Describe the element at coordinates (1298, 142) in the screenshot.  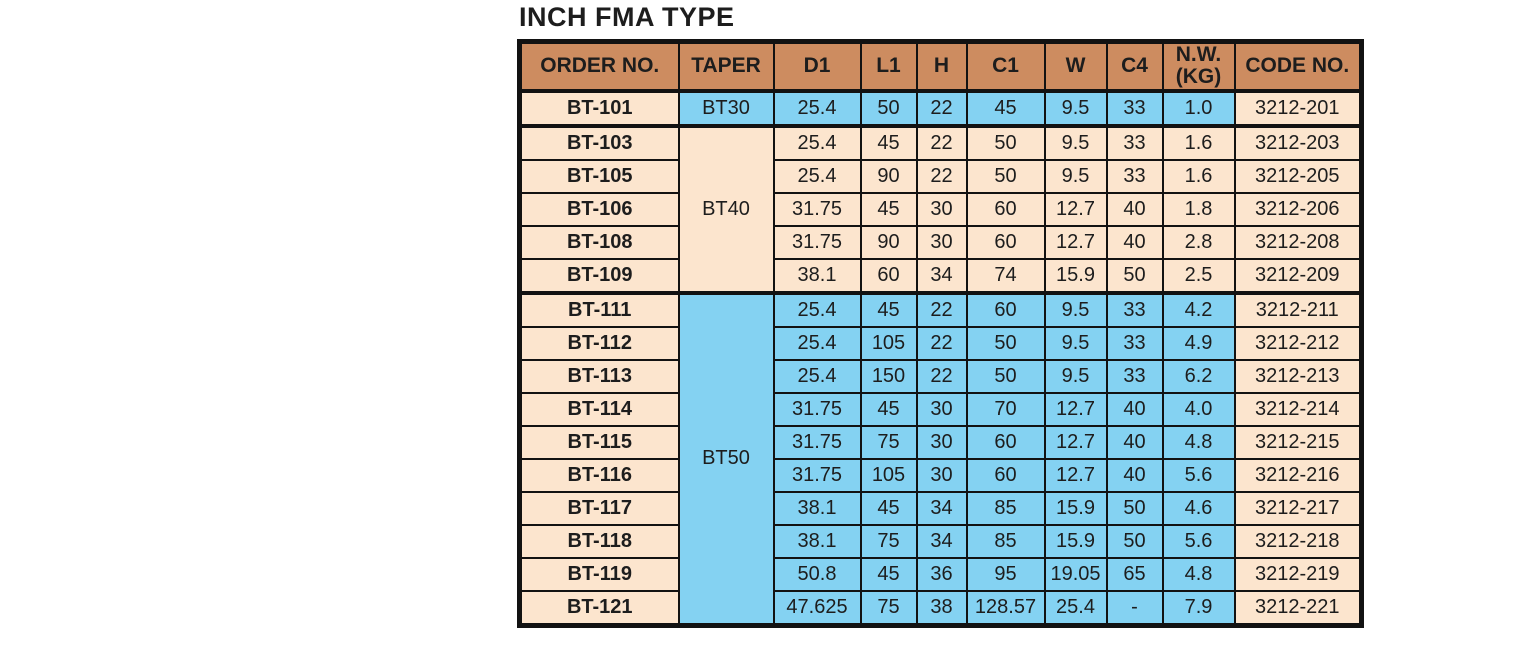
I see `cell-code-no: 3212-203` at that location.